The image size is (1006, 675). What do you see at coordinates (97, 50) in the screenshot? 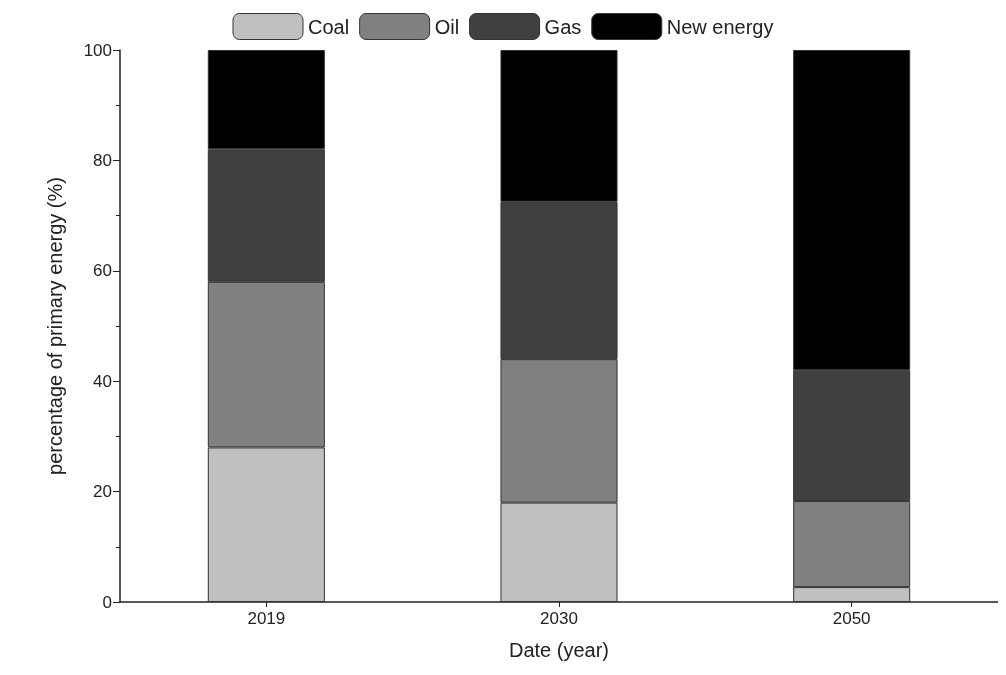
I see `y-tick-label: 100` at bounding box center [97, 50].